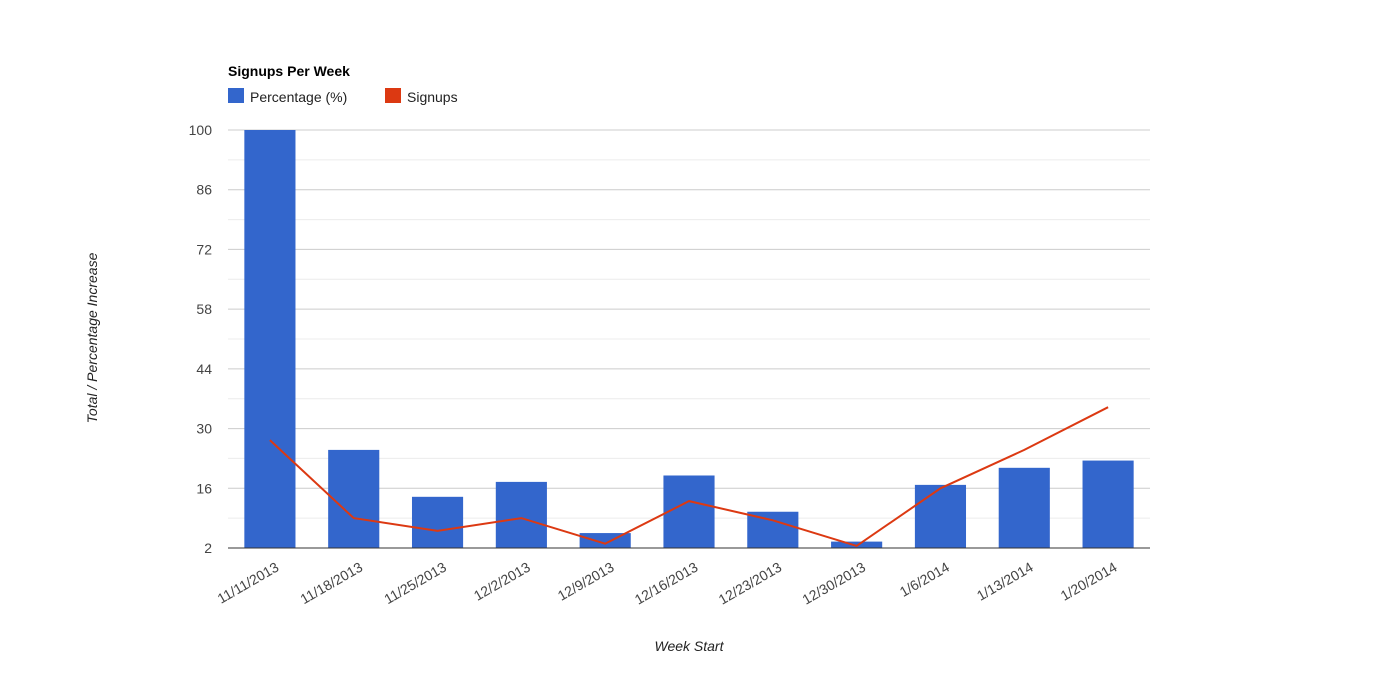 This screenshot has height=678, width=1376. Describe the element at coordinates (502, 581) in the screenshot. I see `x-tick-label: 12/2/2013` at that location.